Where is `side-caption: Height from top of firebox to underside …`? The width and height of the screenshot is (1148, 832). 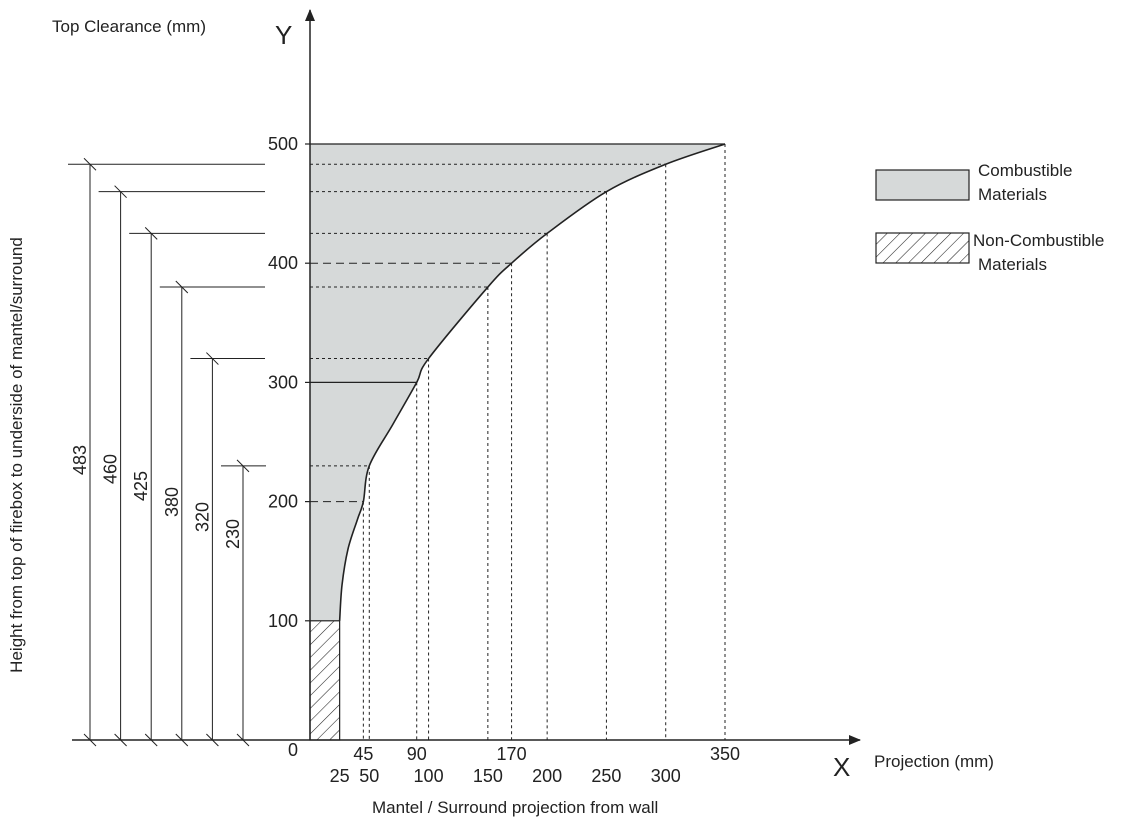 side-caption: Height from top of firebox to underside … is located at coordinates (16, 455).